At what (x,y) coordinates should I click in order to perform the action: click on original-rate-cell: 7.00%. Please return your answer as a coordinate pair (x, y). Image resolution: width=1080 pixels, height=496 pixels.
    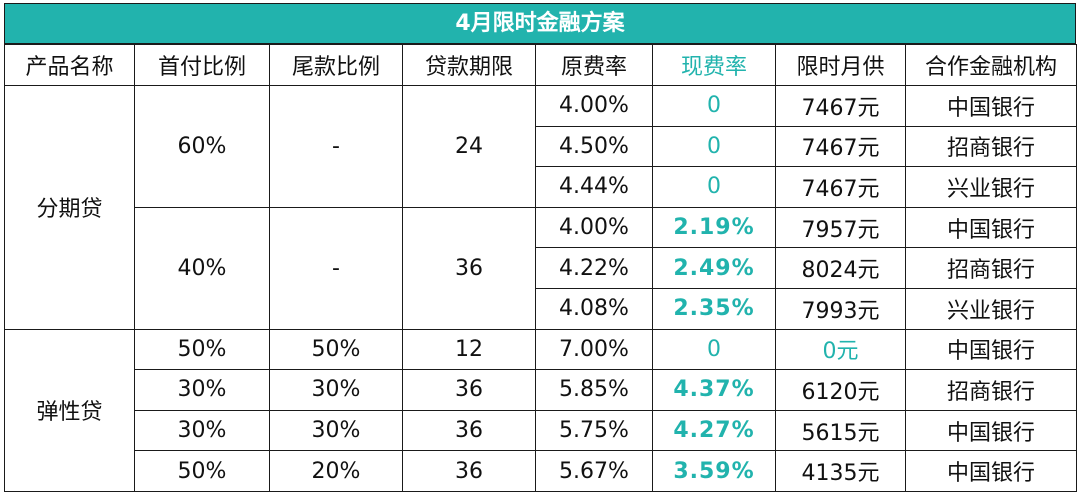
    Looking at the image, I should click on (594, 349).